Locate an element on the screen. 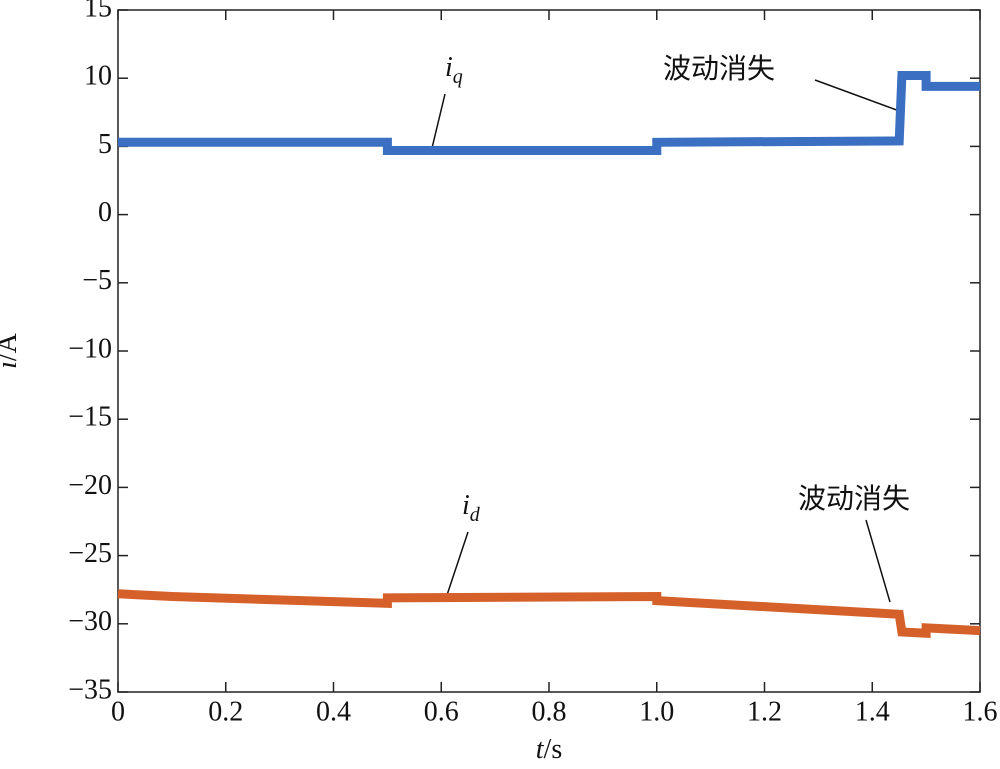 This screenshot has width=1000, height=769. y-axis-symbol: i is located at coordinates (11, 365).